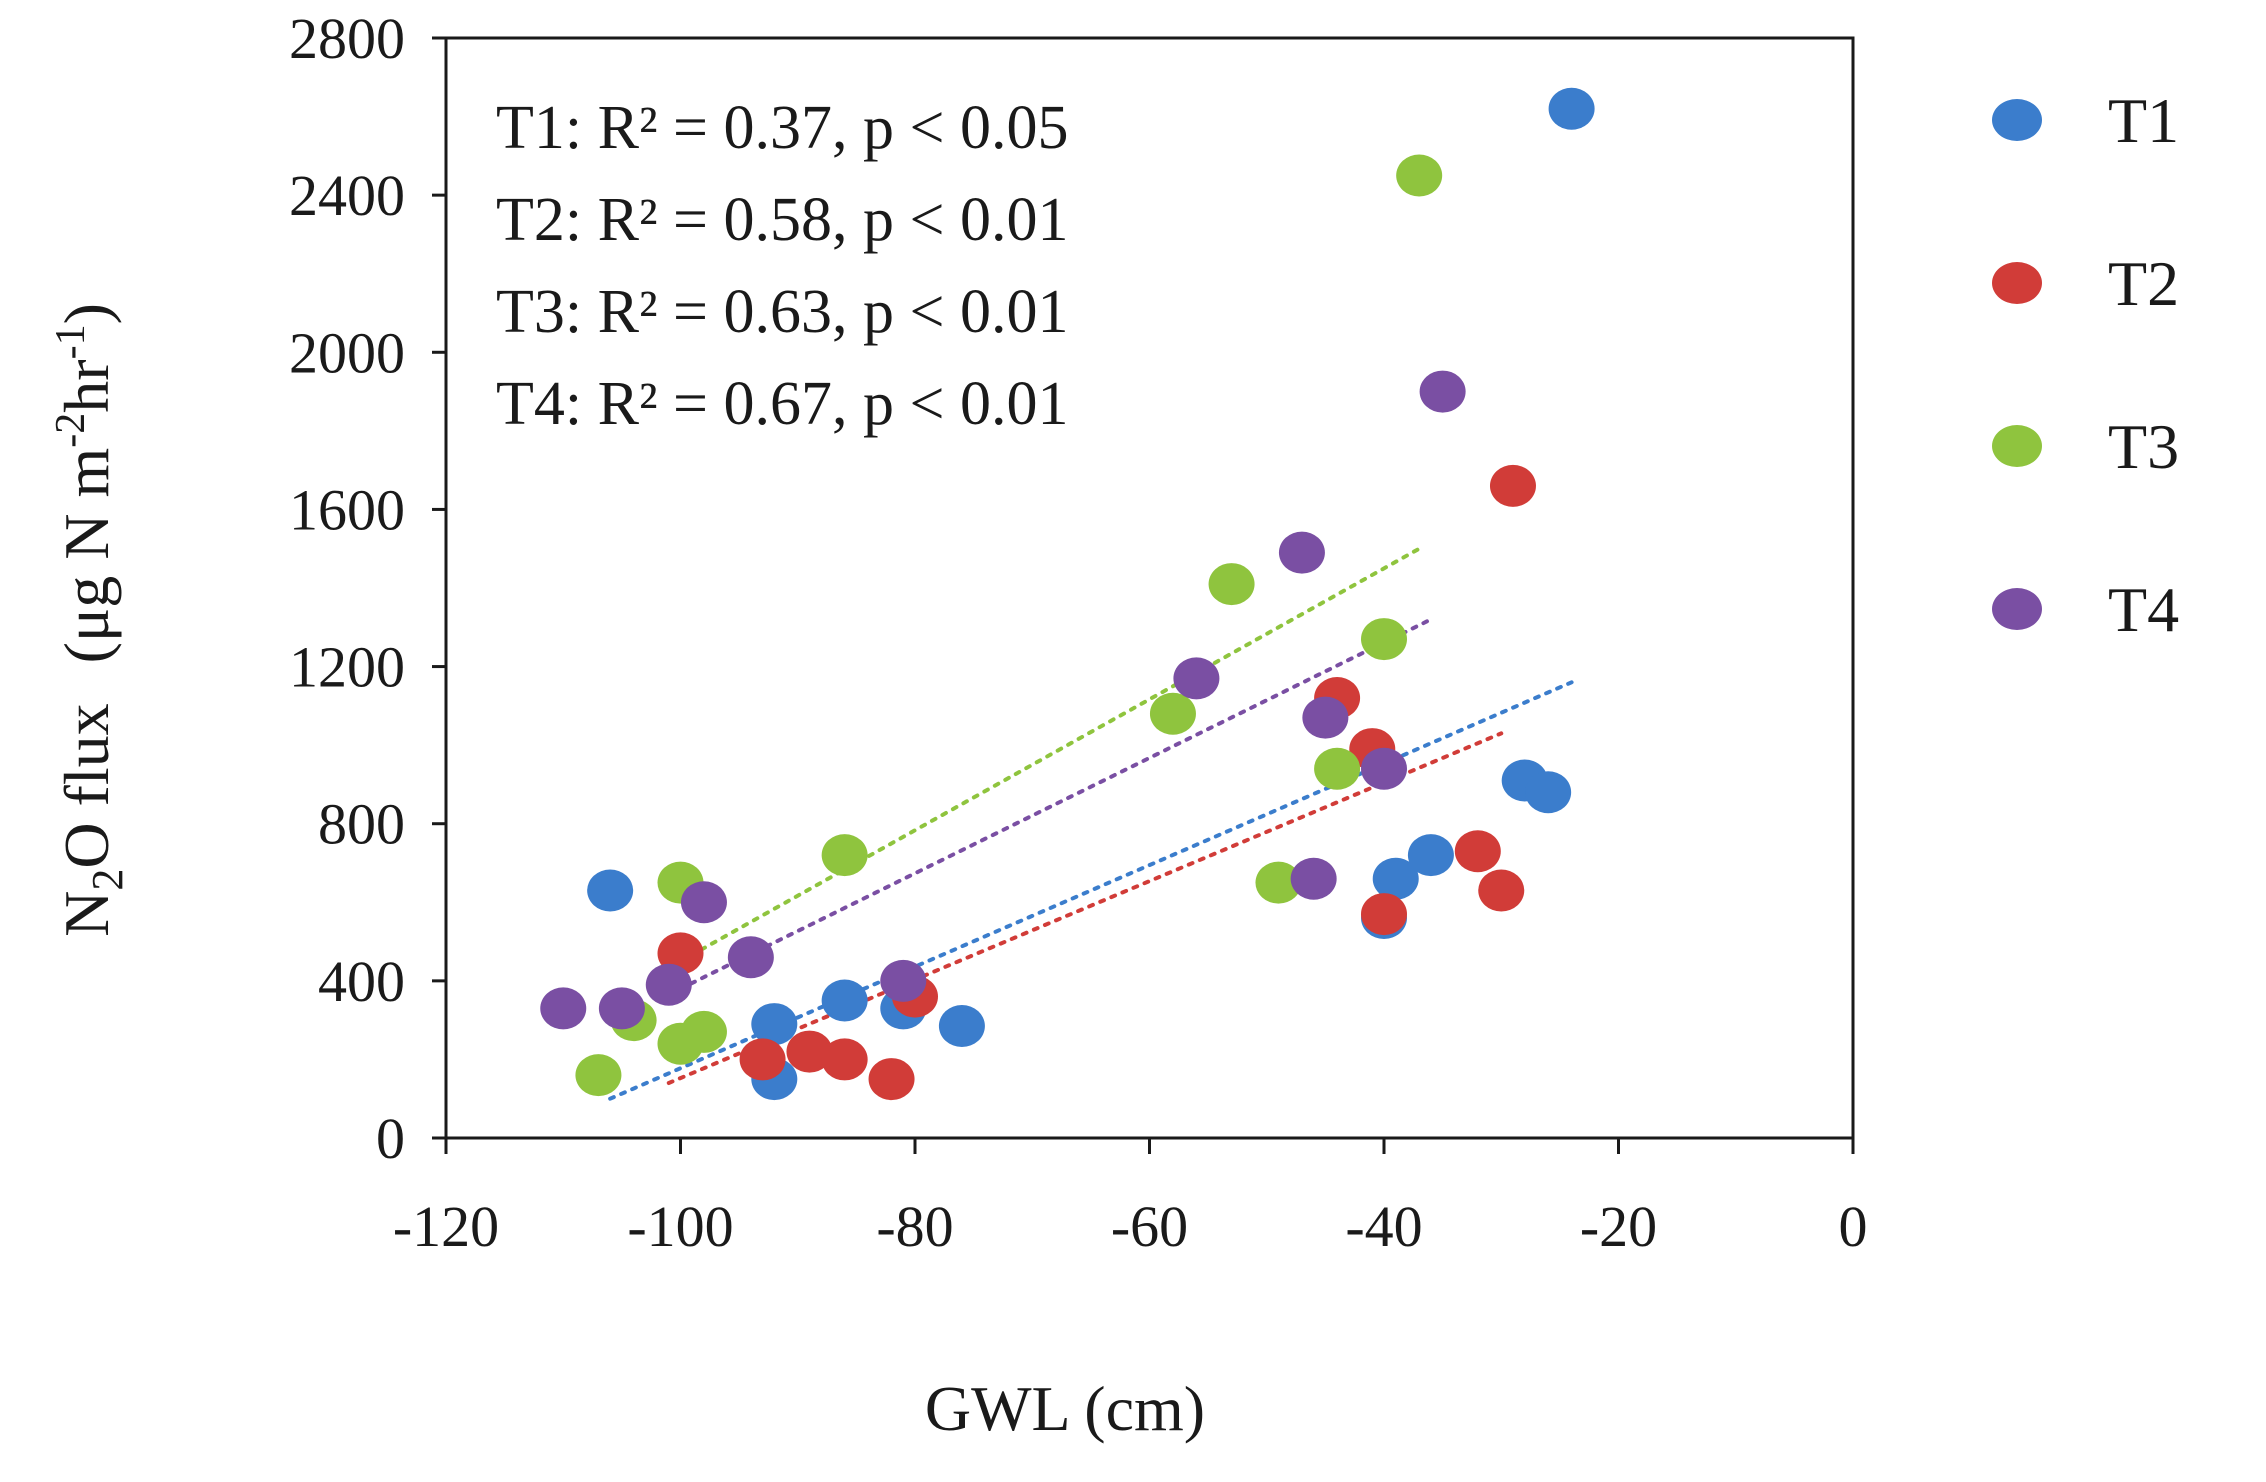 The height and width of the screenshot is (1482, 2266). I want to click on x-tick-label: -120, so click(446, 1226).